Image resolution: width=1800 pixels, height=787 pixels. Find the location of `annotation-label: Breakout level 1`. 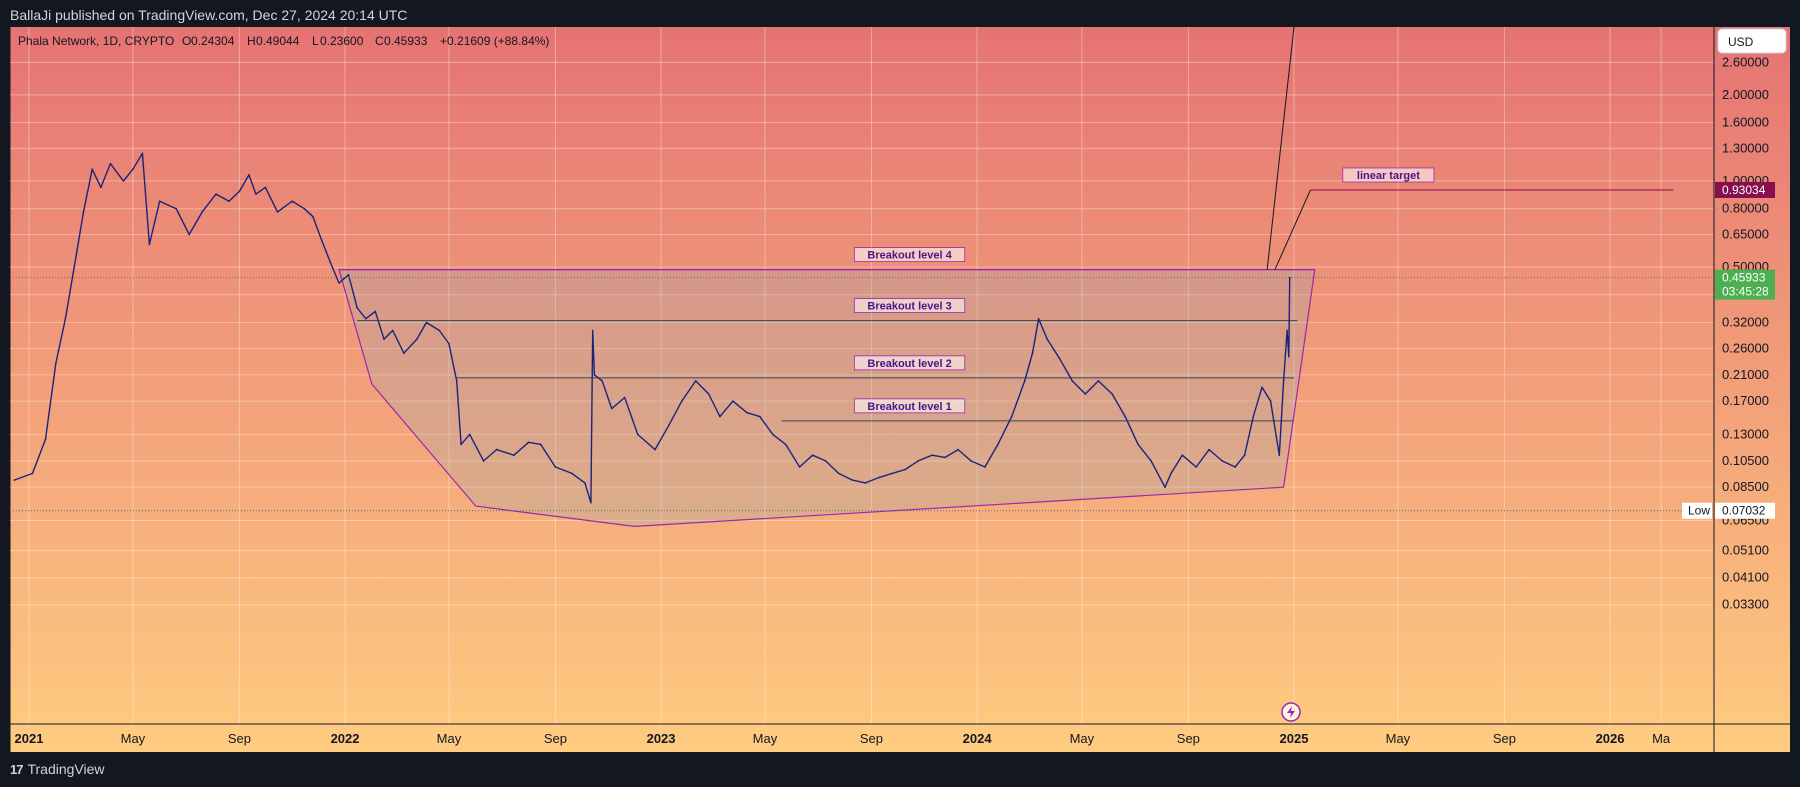

annotation-label: Breakout level 1 is located at coordinates (909, 407).